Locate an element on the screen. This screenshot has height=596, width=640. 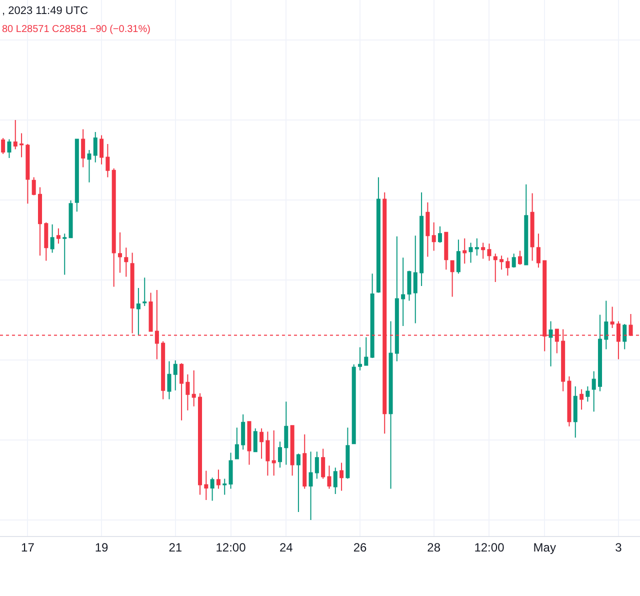
text: , 2023 11:49 UTC is located at coordinates (45, 11).